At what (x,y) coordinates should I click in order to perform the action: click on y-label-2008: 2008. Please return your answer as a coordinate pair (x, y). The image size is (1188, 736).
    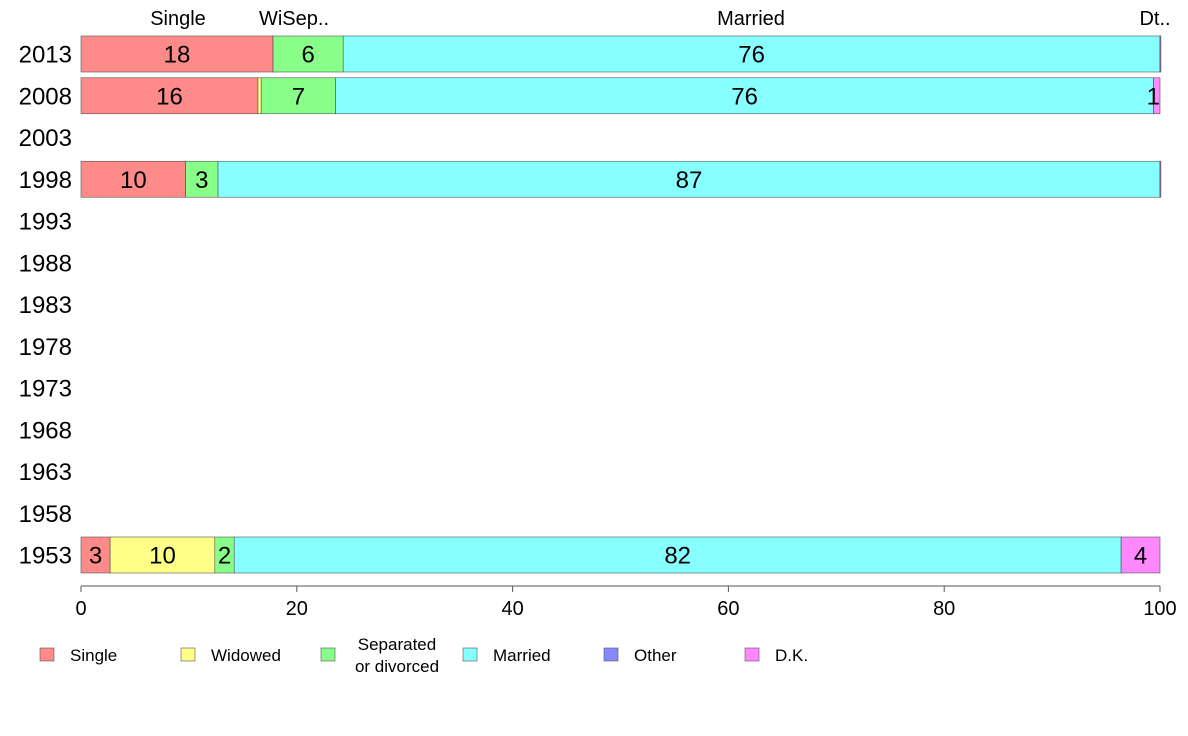
    Looking at the image, I should click on (45, 96).